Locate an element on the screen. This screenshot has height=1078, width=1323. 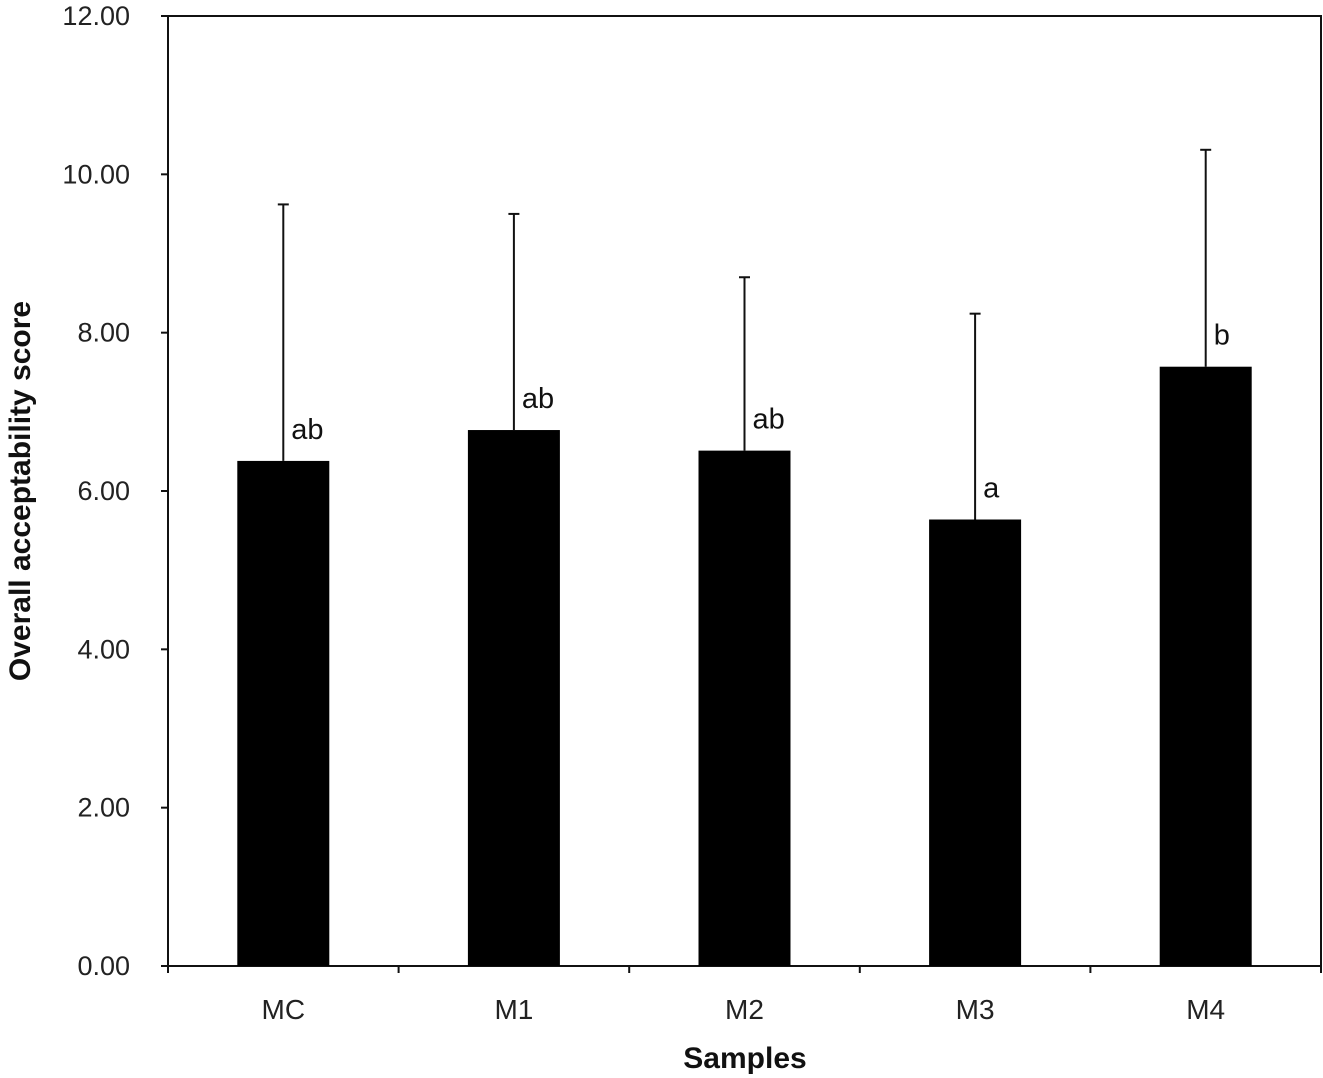
y-axis-title: Overall acceptability score is located at coordinates (20, 491).